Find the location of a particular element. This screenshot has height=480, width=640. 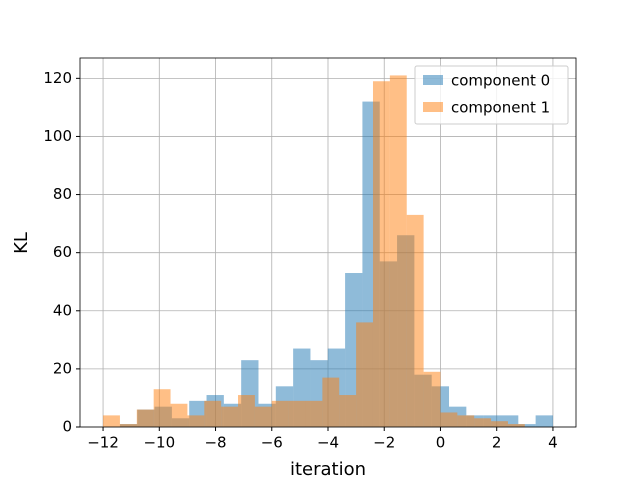

x-tick-label: 2 is located at coordinates (497, 443).